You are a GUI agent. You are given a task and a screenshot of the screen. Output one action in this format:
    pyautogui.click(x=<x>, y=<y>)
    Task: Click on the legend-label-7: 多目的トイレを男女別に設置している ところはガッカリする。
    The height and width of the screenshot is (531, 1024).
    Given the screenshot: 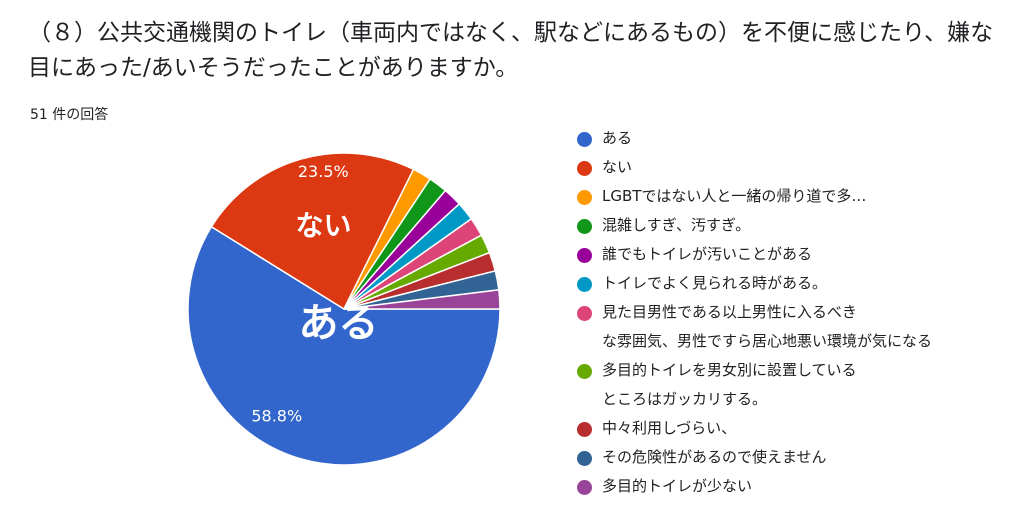 What is the action you would take?
    pyautogui.click(x=729, y=384)
    